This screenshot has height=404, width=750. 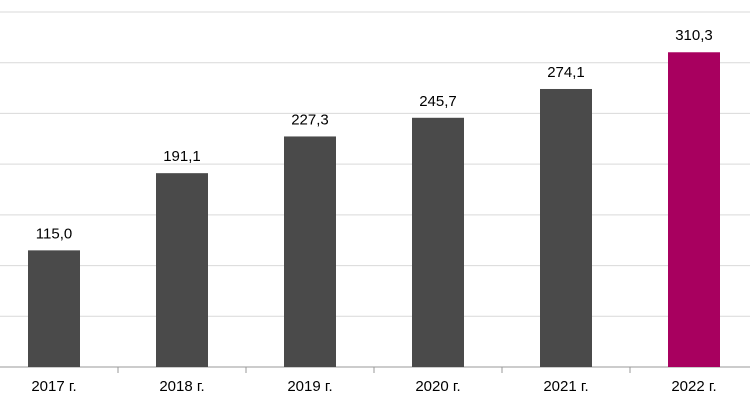 I want to click on x-tick-label: 2017 г., so click(x=53, y=386).